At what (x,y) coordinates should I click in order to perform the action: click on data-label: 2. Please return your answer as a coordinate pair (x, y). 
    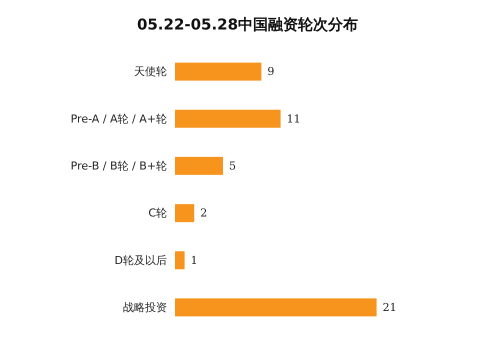
    Looking at the image, I should click on (204, 213).